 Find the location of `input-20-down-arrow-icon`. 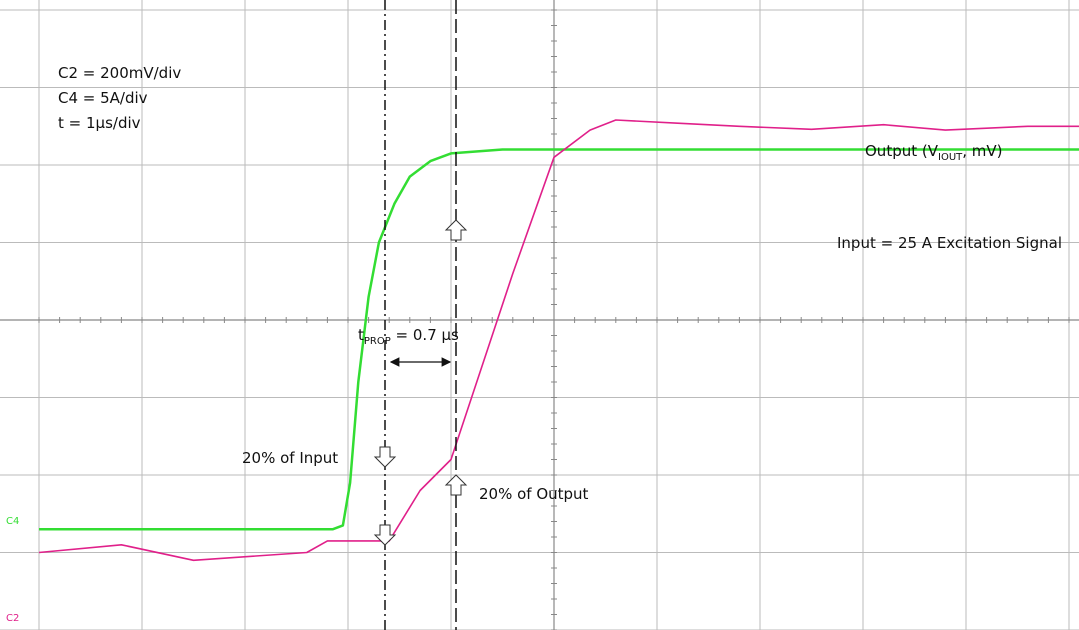

input-20-down-arrow-icon is located at coordinates (385, 457).